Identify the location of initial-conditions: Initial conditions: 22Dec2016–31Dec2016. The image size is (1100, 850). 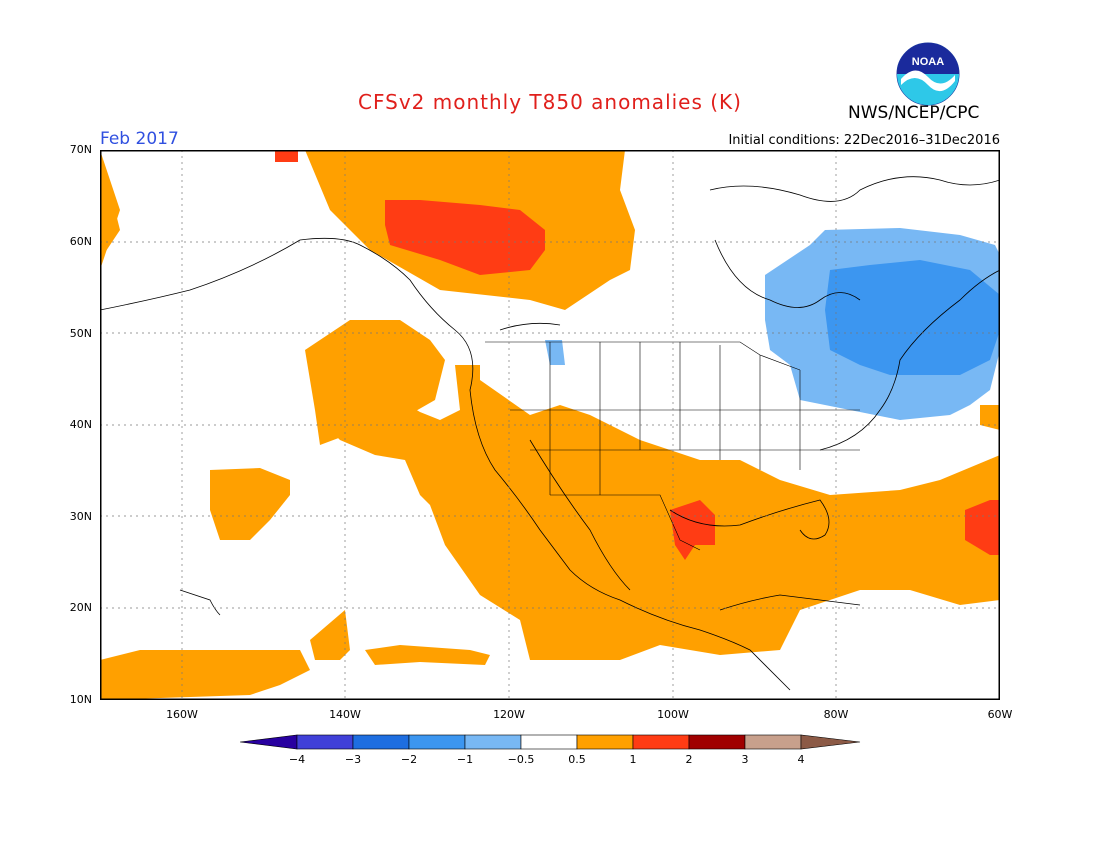
(864, 140).